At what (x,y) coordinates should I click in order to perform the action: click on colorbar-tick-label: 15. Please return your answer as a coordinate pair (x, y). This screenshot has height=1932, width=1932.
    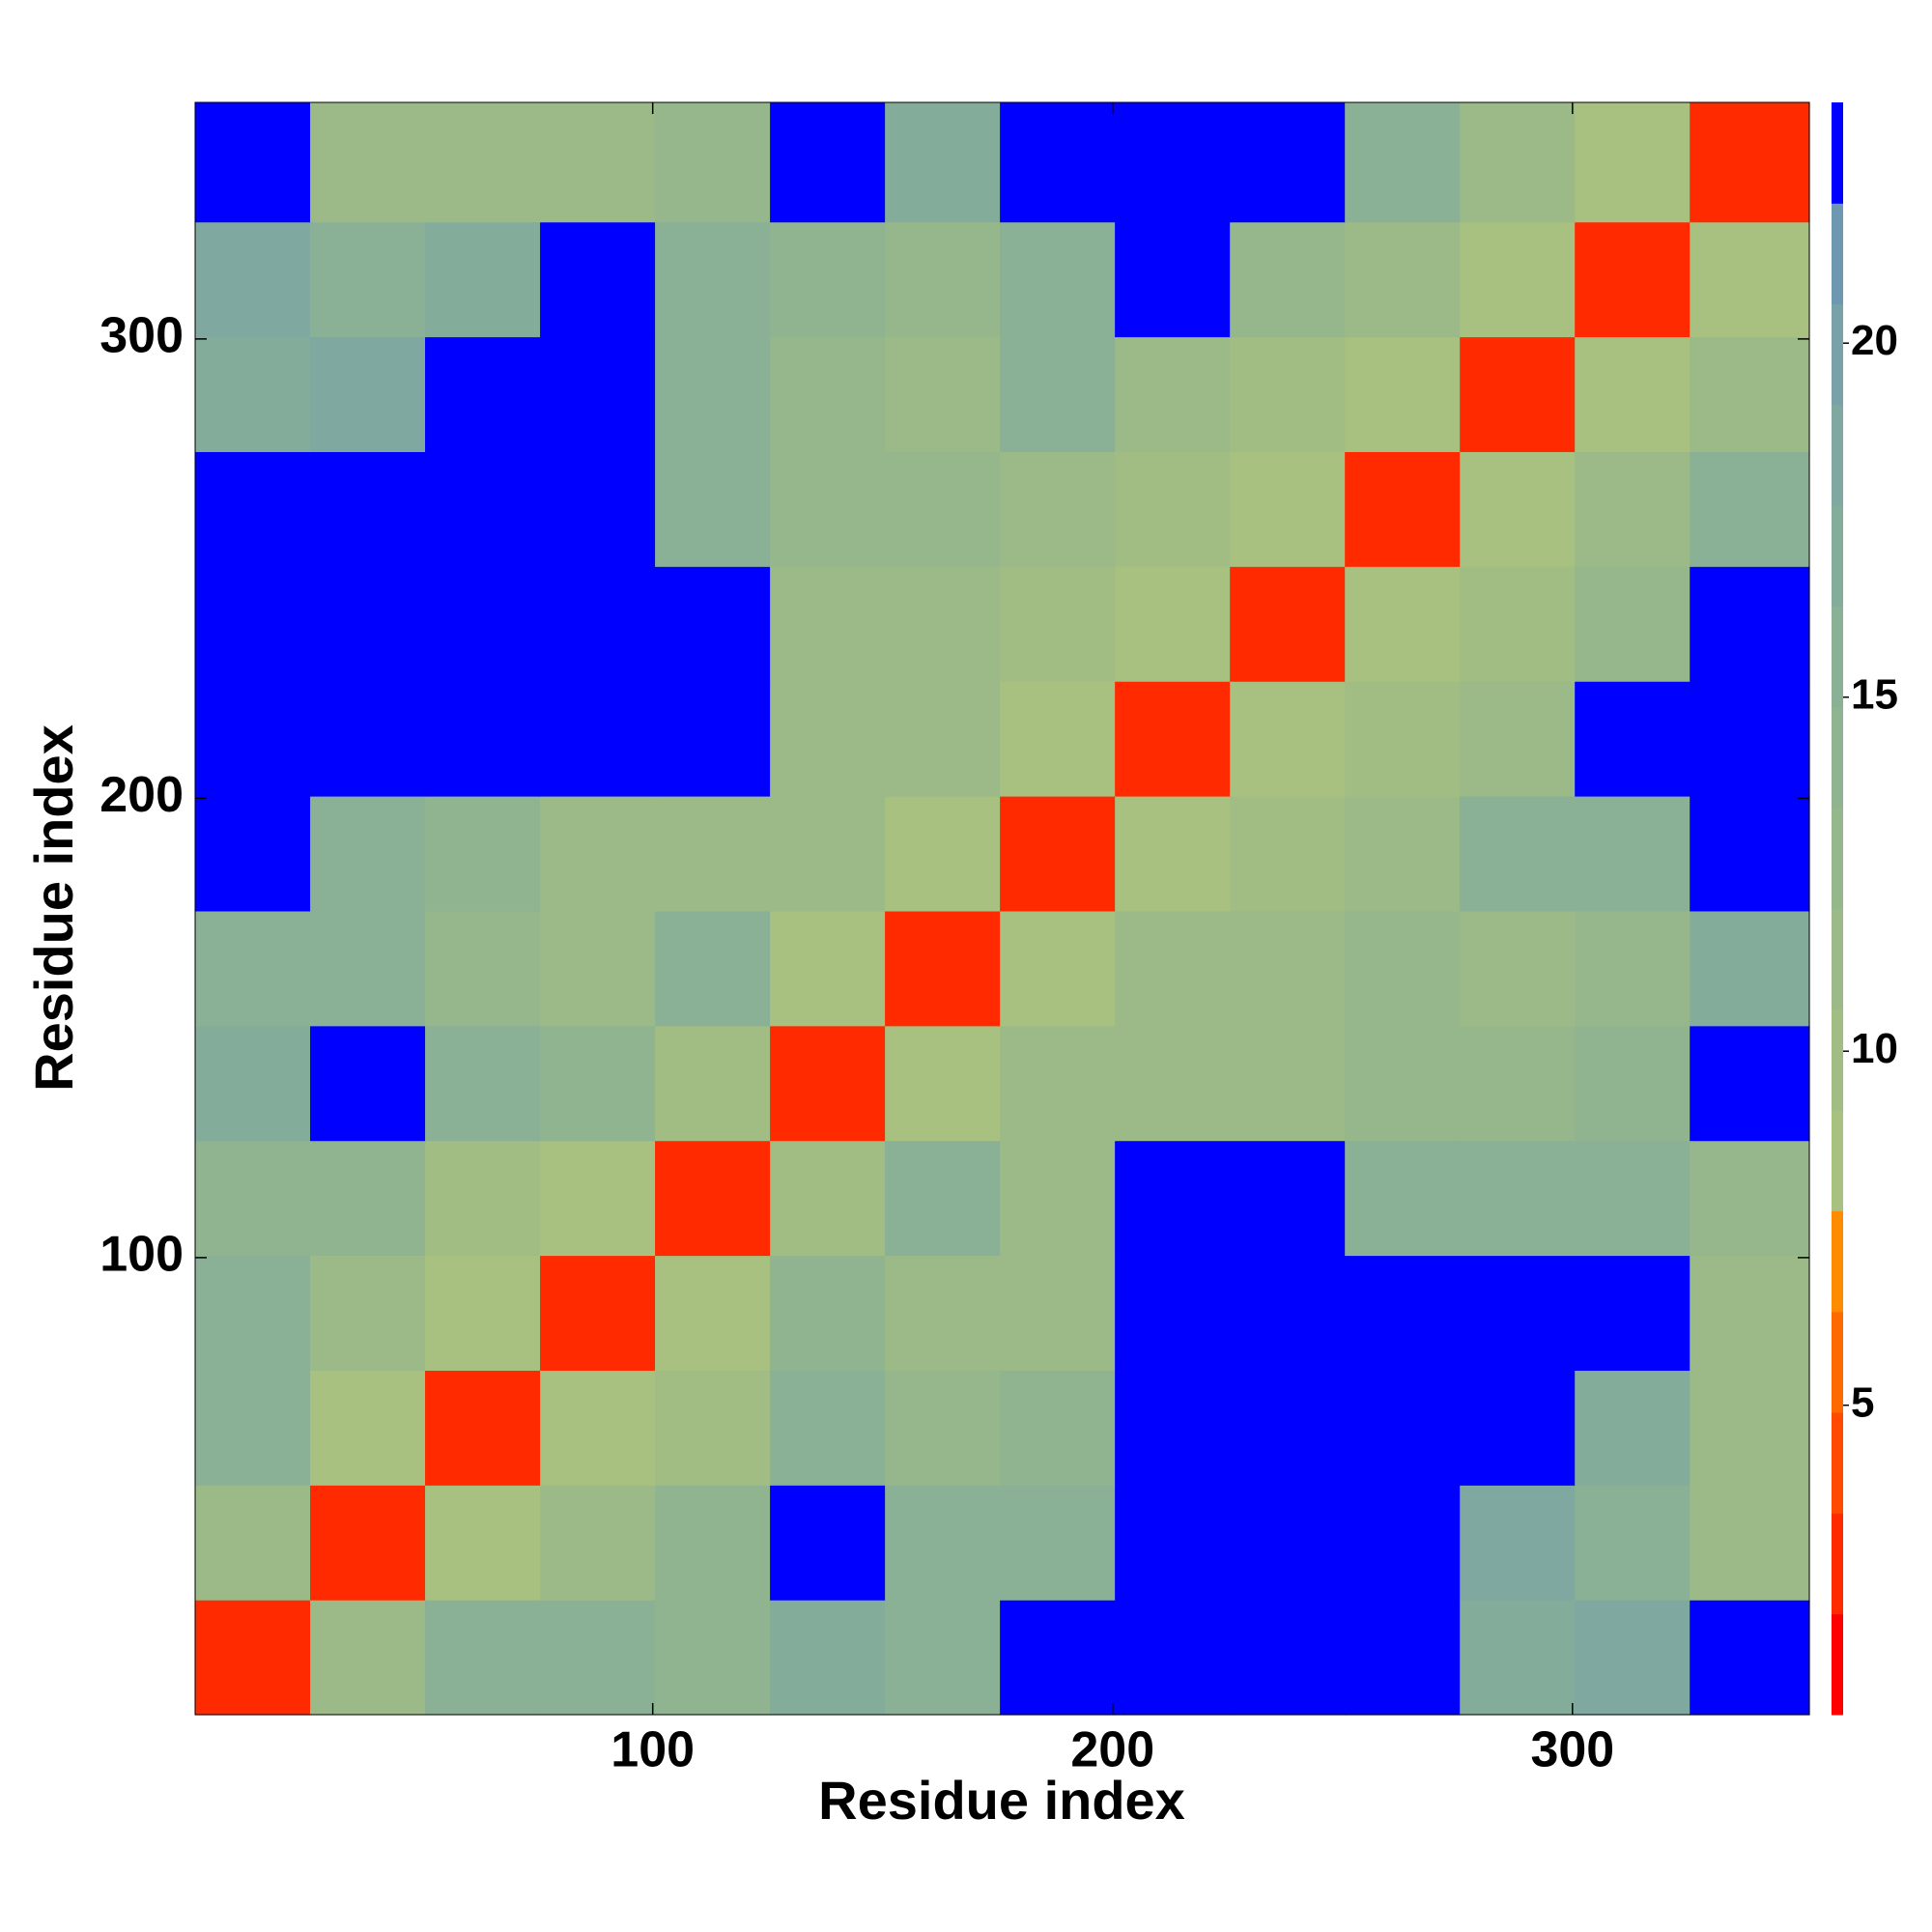
    Looking at the image, I should click on (1874, 694).